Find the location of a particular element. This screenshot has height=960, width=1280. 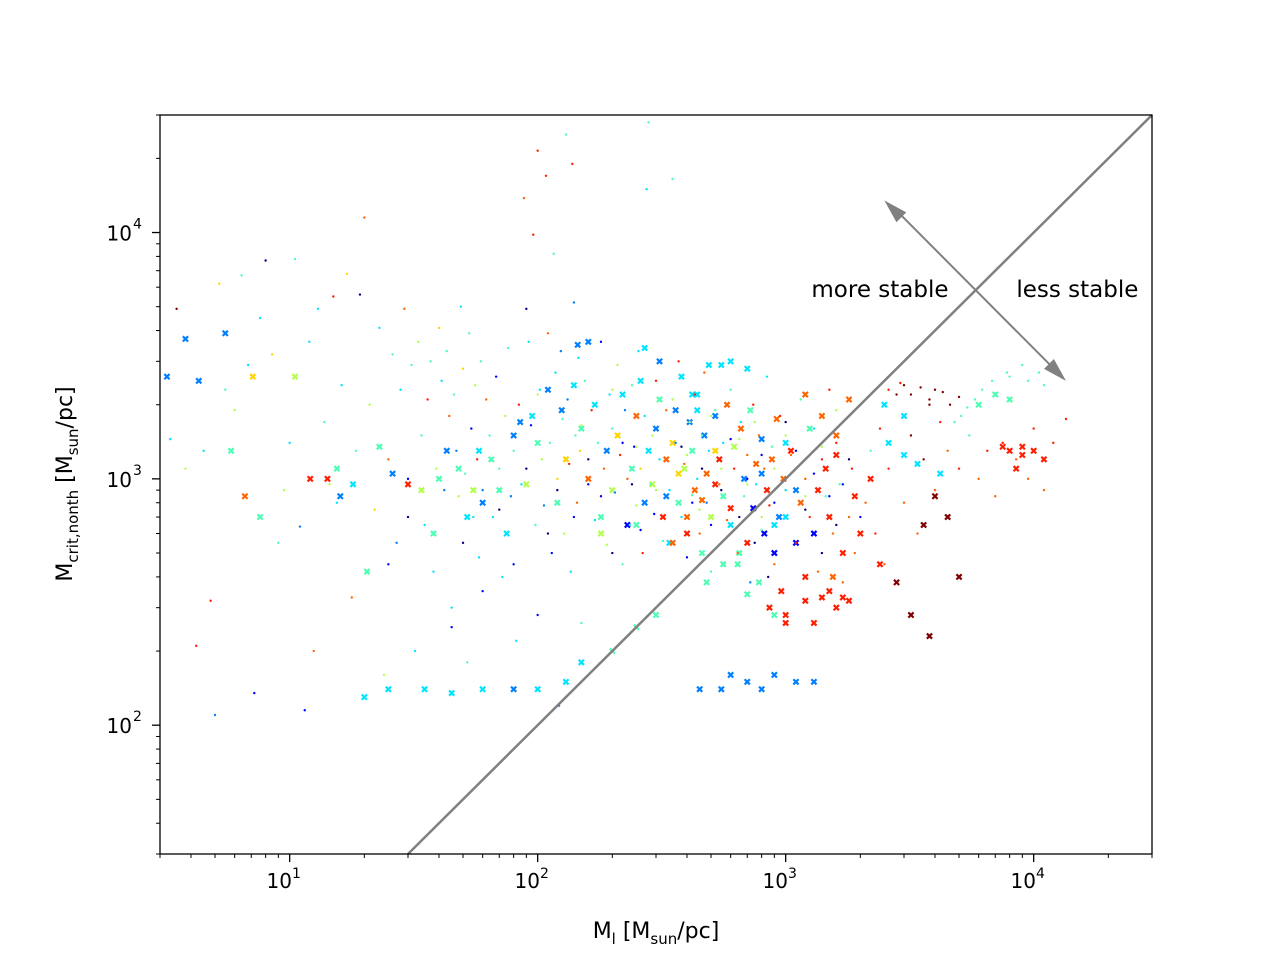

arrow-head-lower-right is located at coordinates (1055, 369).